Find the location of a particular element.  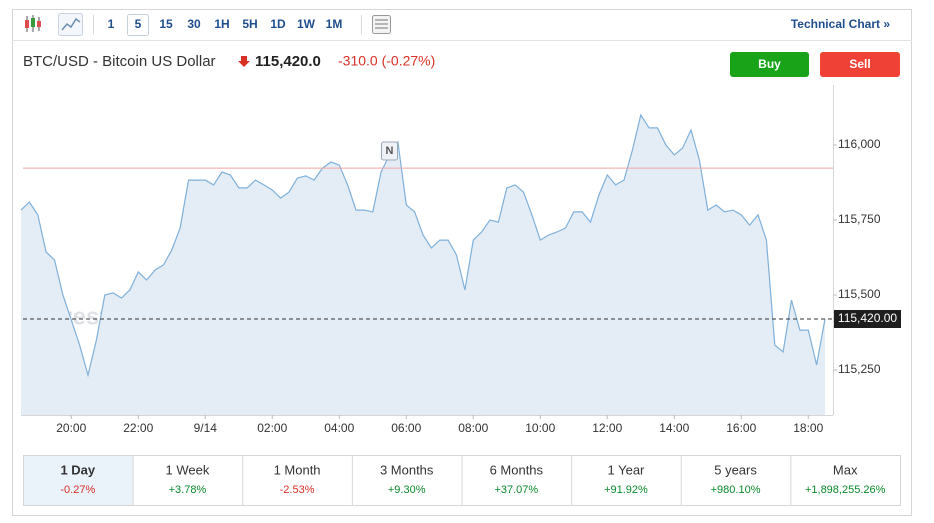

y-tick-label: 116,000 is located at coordinates (859, 144).